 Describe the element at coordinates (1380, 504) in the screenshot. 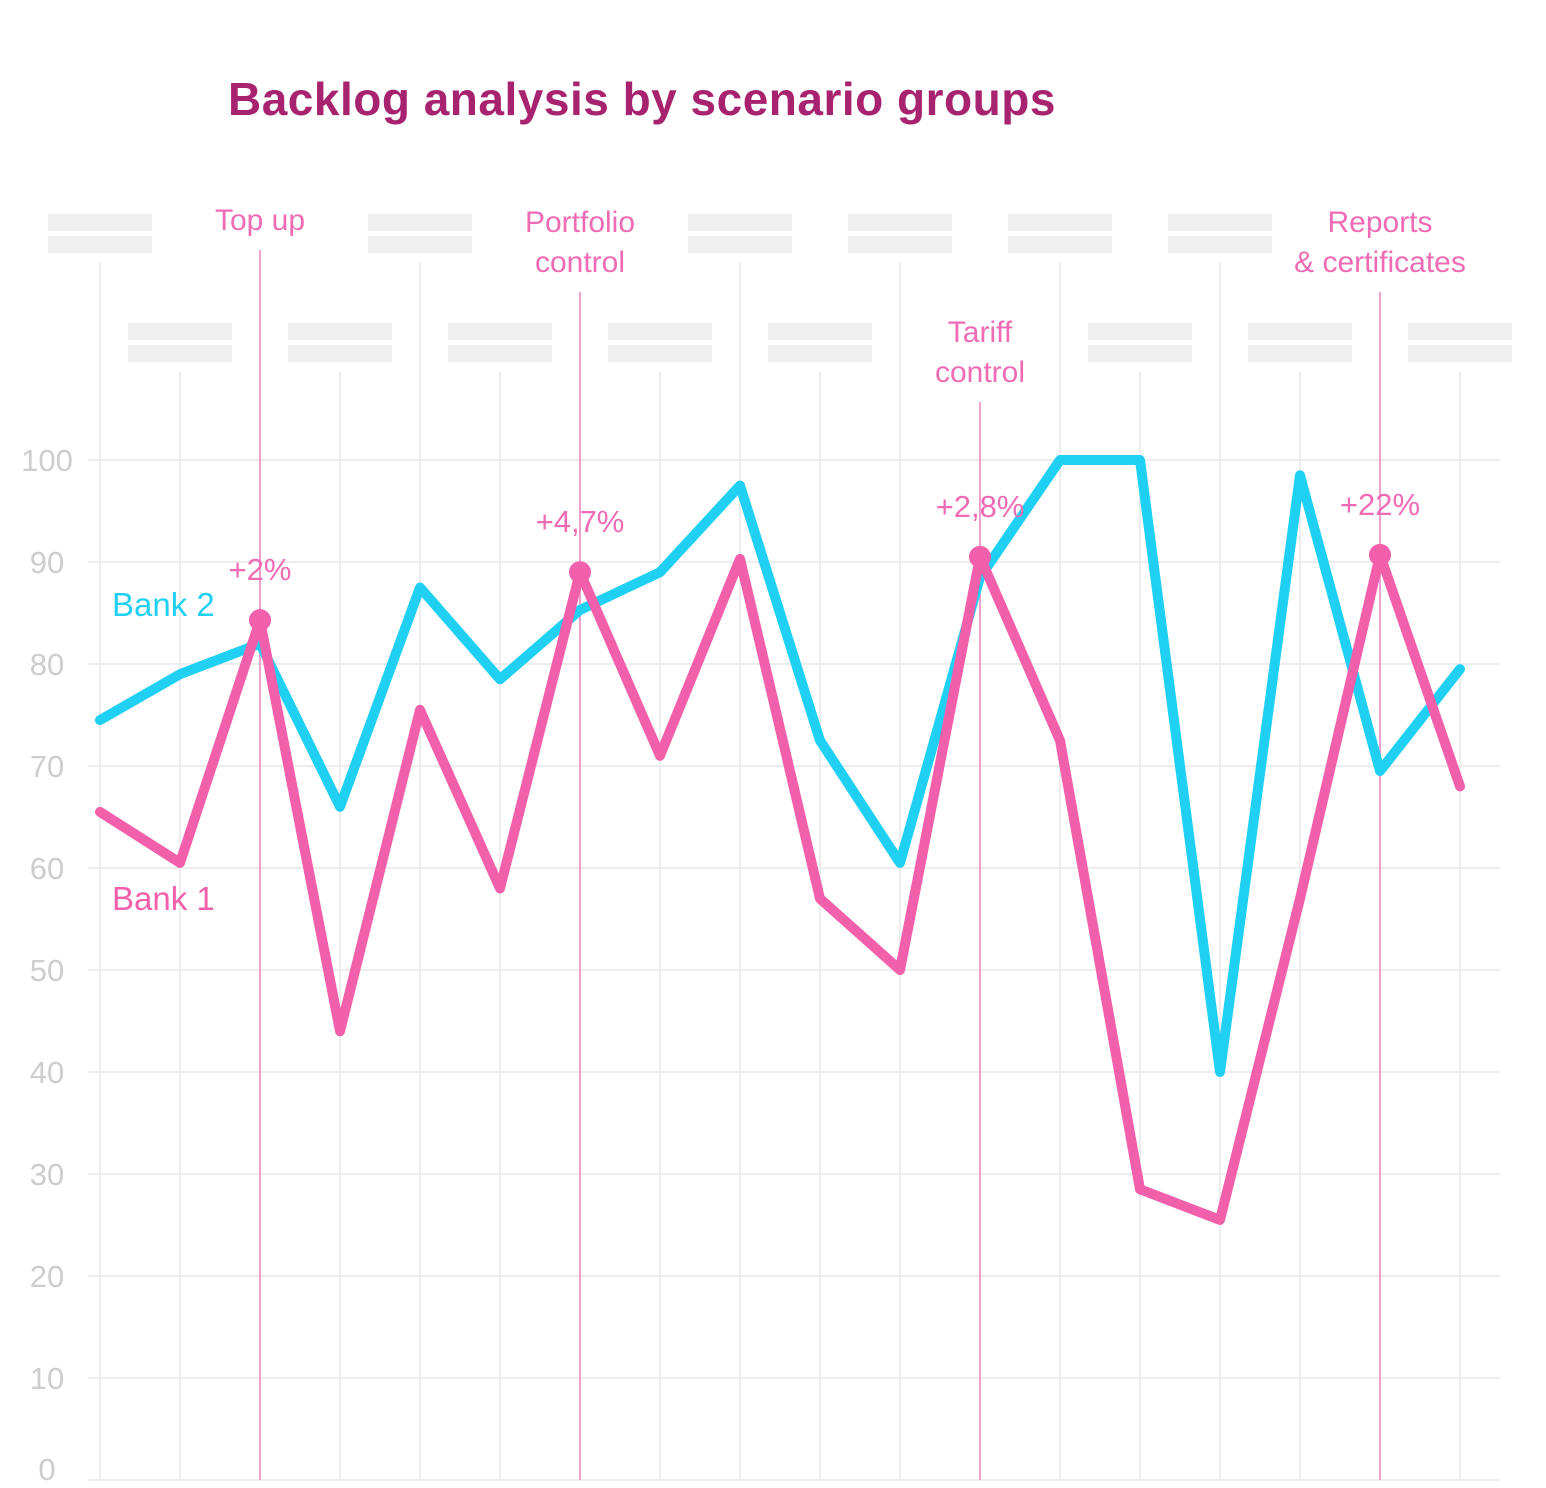

I see `annotation-delta-label-reports-certificates: +22%` at that location.